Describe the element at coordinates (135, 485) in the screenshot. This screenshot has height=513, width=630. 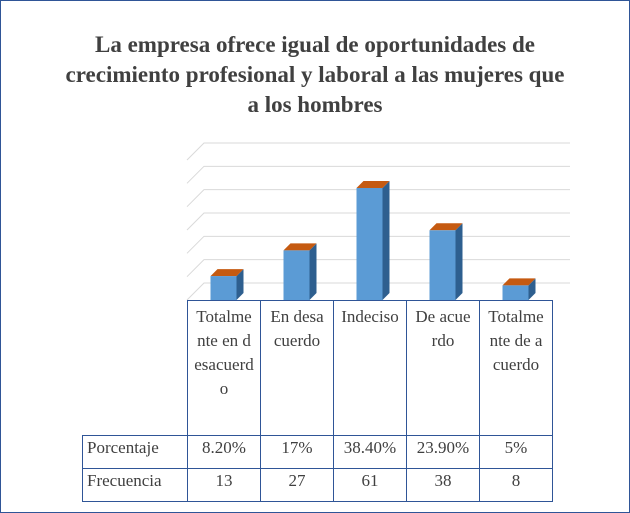
I see `row-header: Frecuencia` at that location.